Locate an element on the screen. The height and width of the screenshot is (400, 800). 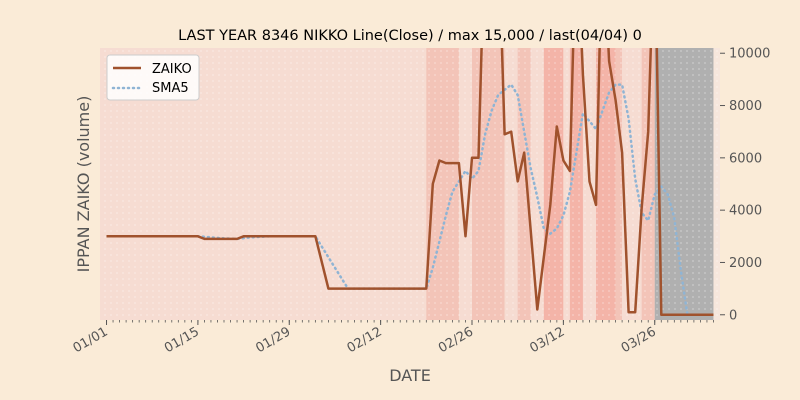
y-tick-label: 6000 is located at coordinates (745, 158).